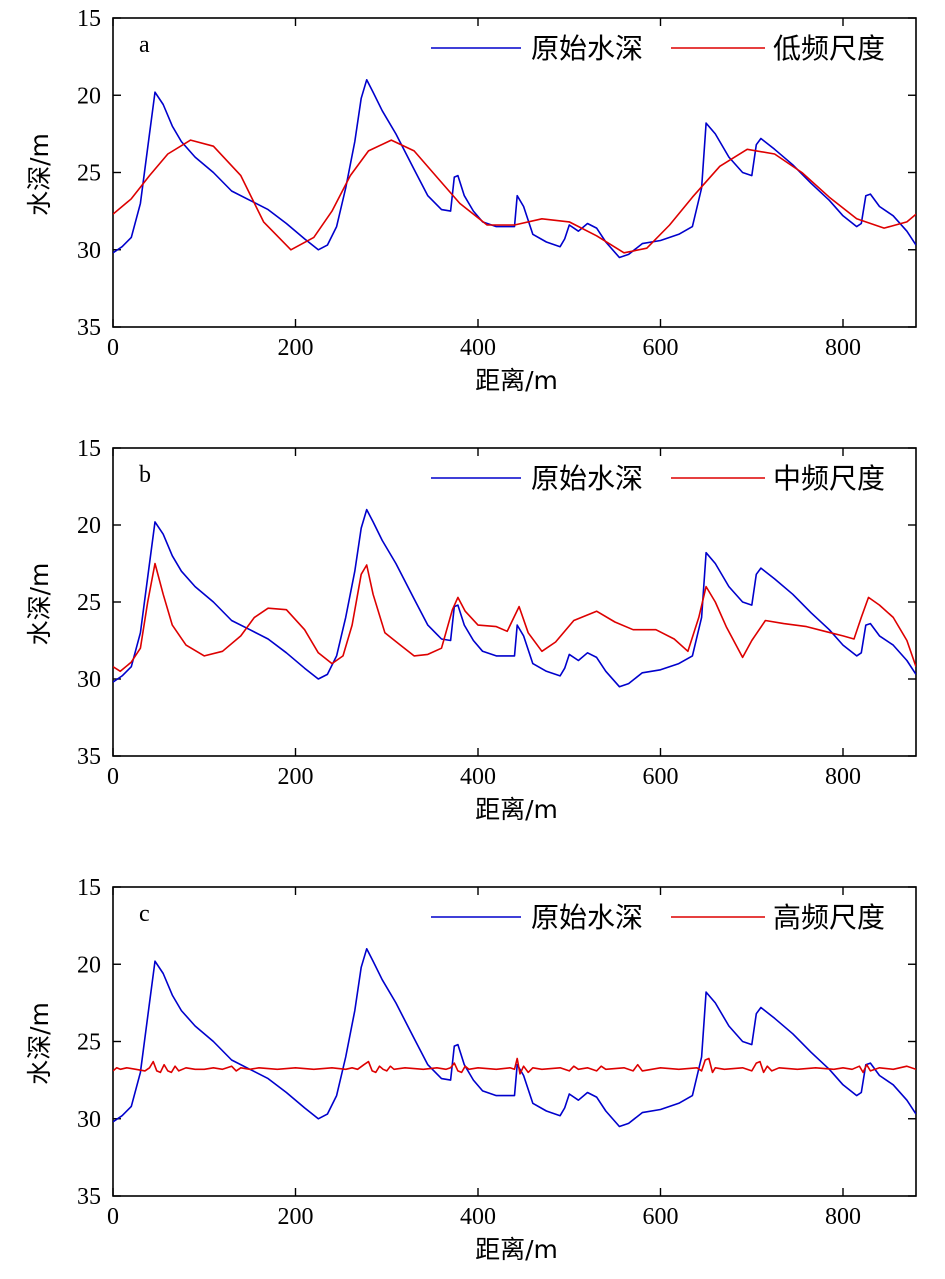 This screenshot has height=1279, width=945. What do you see at coordinates (829, 48) in the screenshot?
I see `legend-label-filtered: 低频尺度` at bounding box center [829, 48].